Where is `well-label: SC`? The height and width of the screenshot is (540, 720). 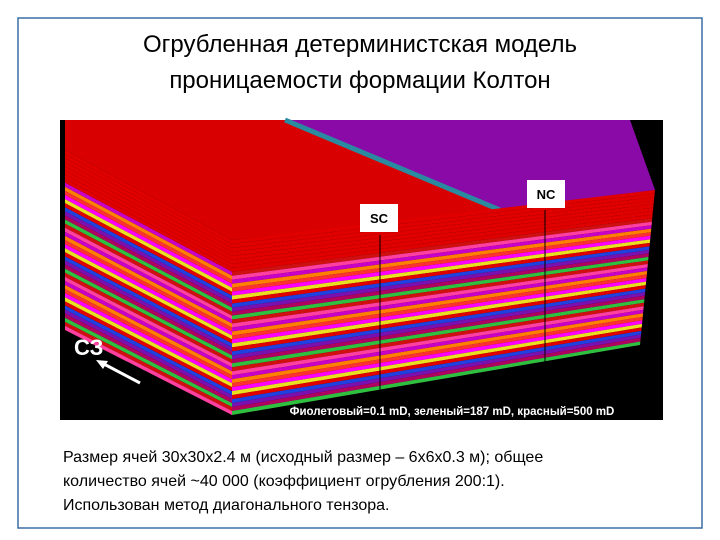
well-label: SC is located at coordinates (379, 218).